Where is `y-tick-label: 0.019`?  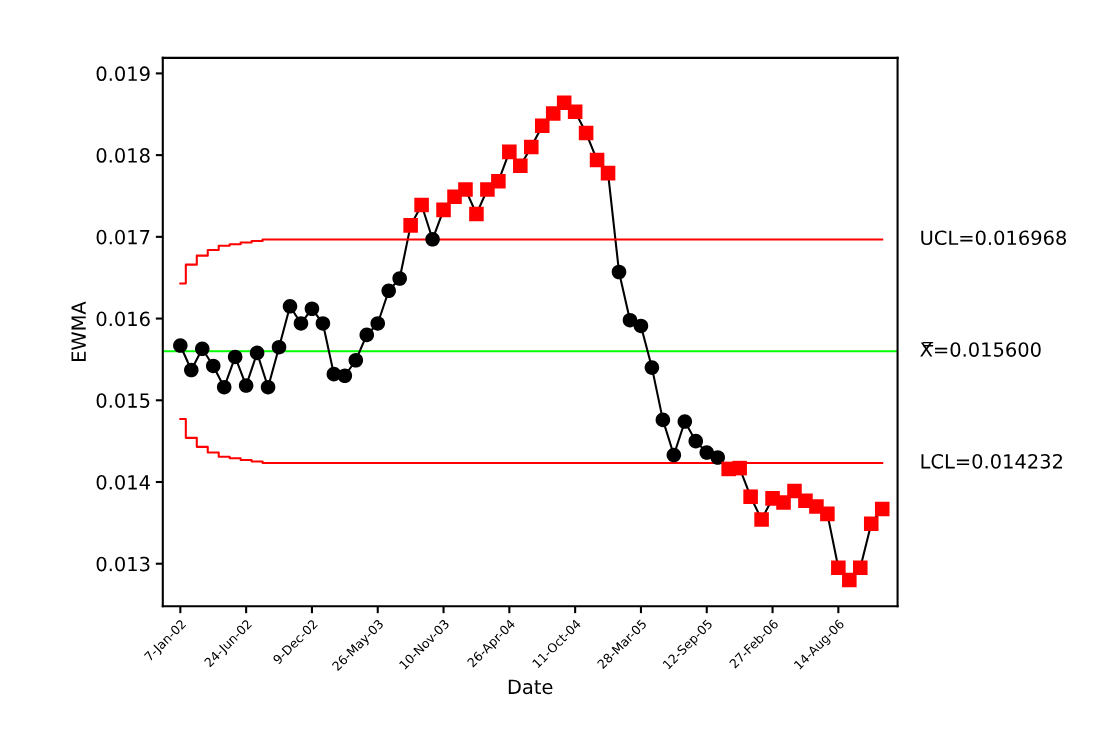 y-tick-label: 0.019 is located at coordinates (123, 74).